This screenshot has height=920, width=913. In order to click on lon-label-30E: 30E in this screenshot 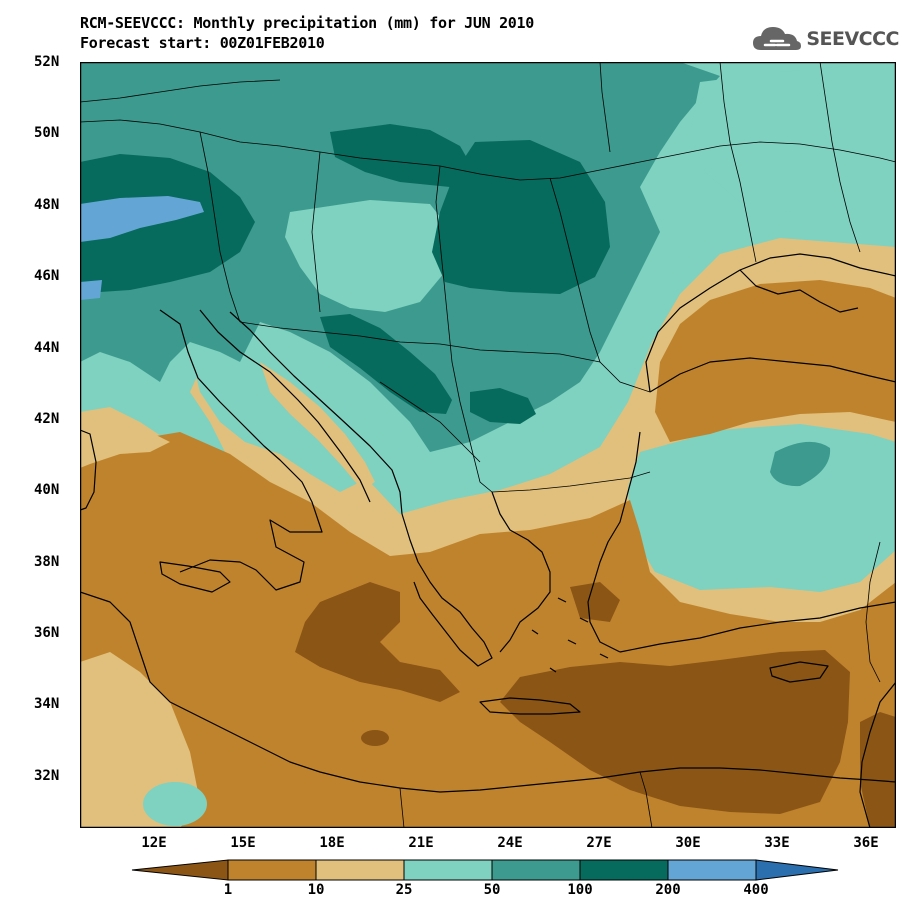, I will do `click(688, 843)`.